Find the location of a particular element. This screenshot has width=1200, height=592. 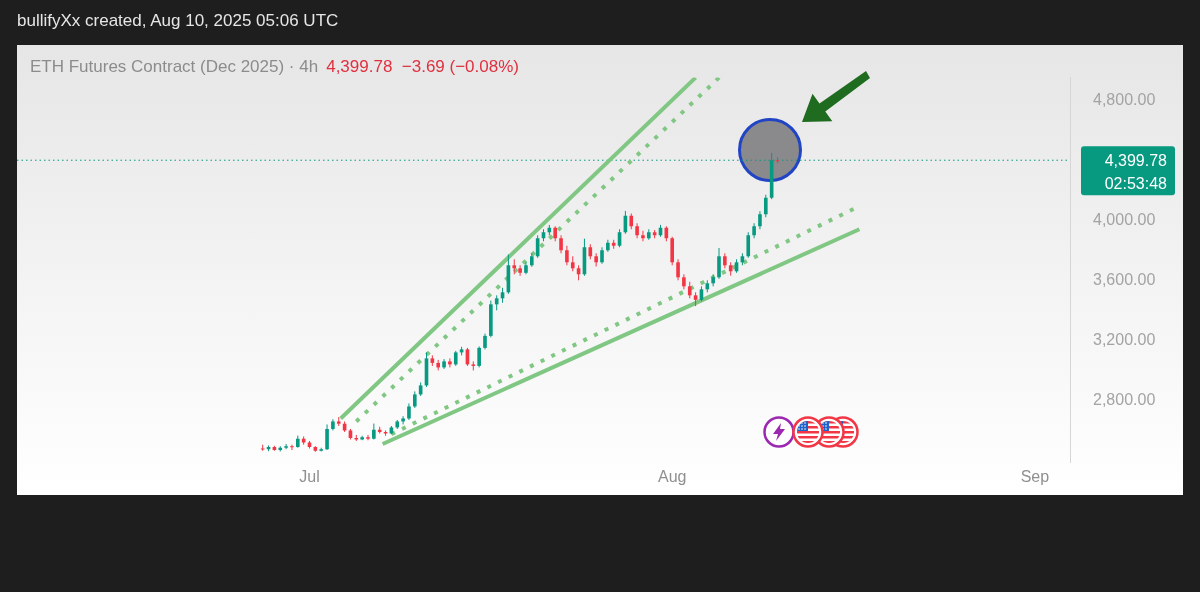

ref-line-label: 4,399.78 is located at coordinates (1136, 160).